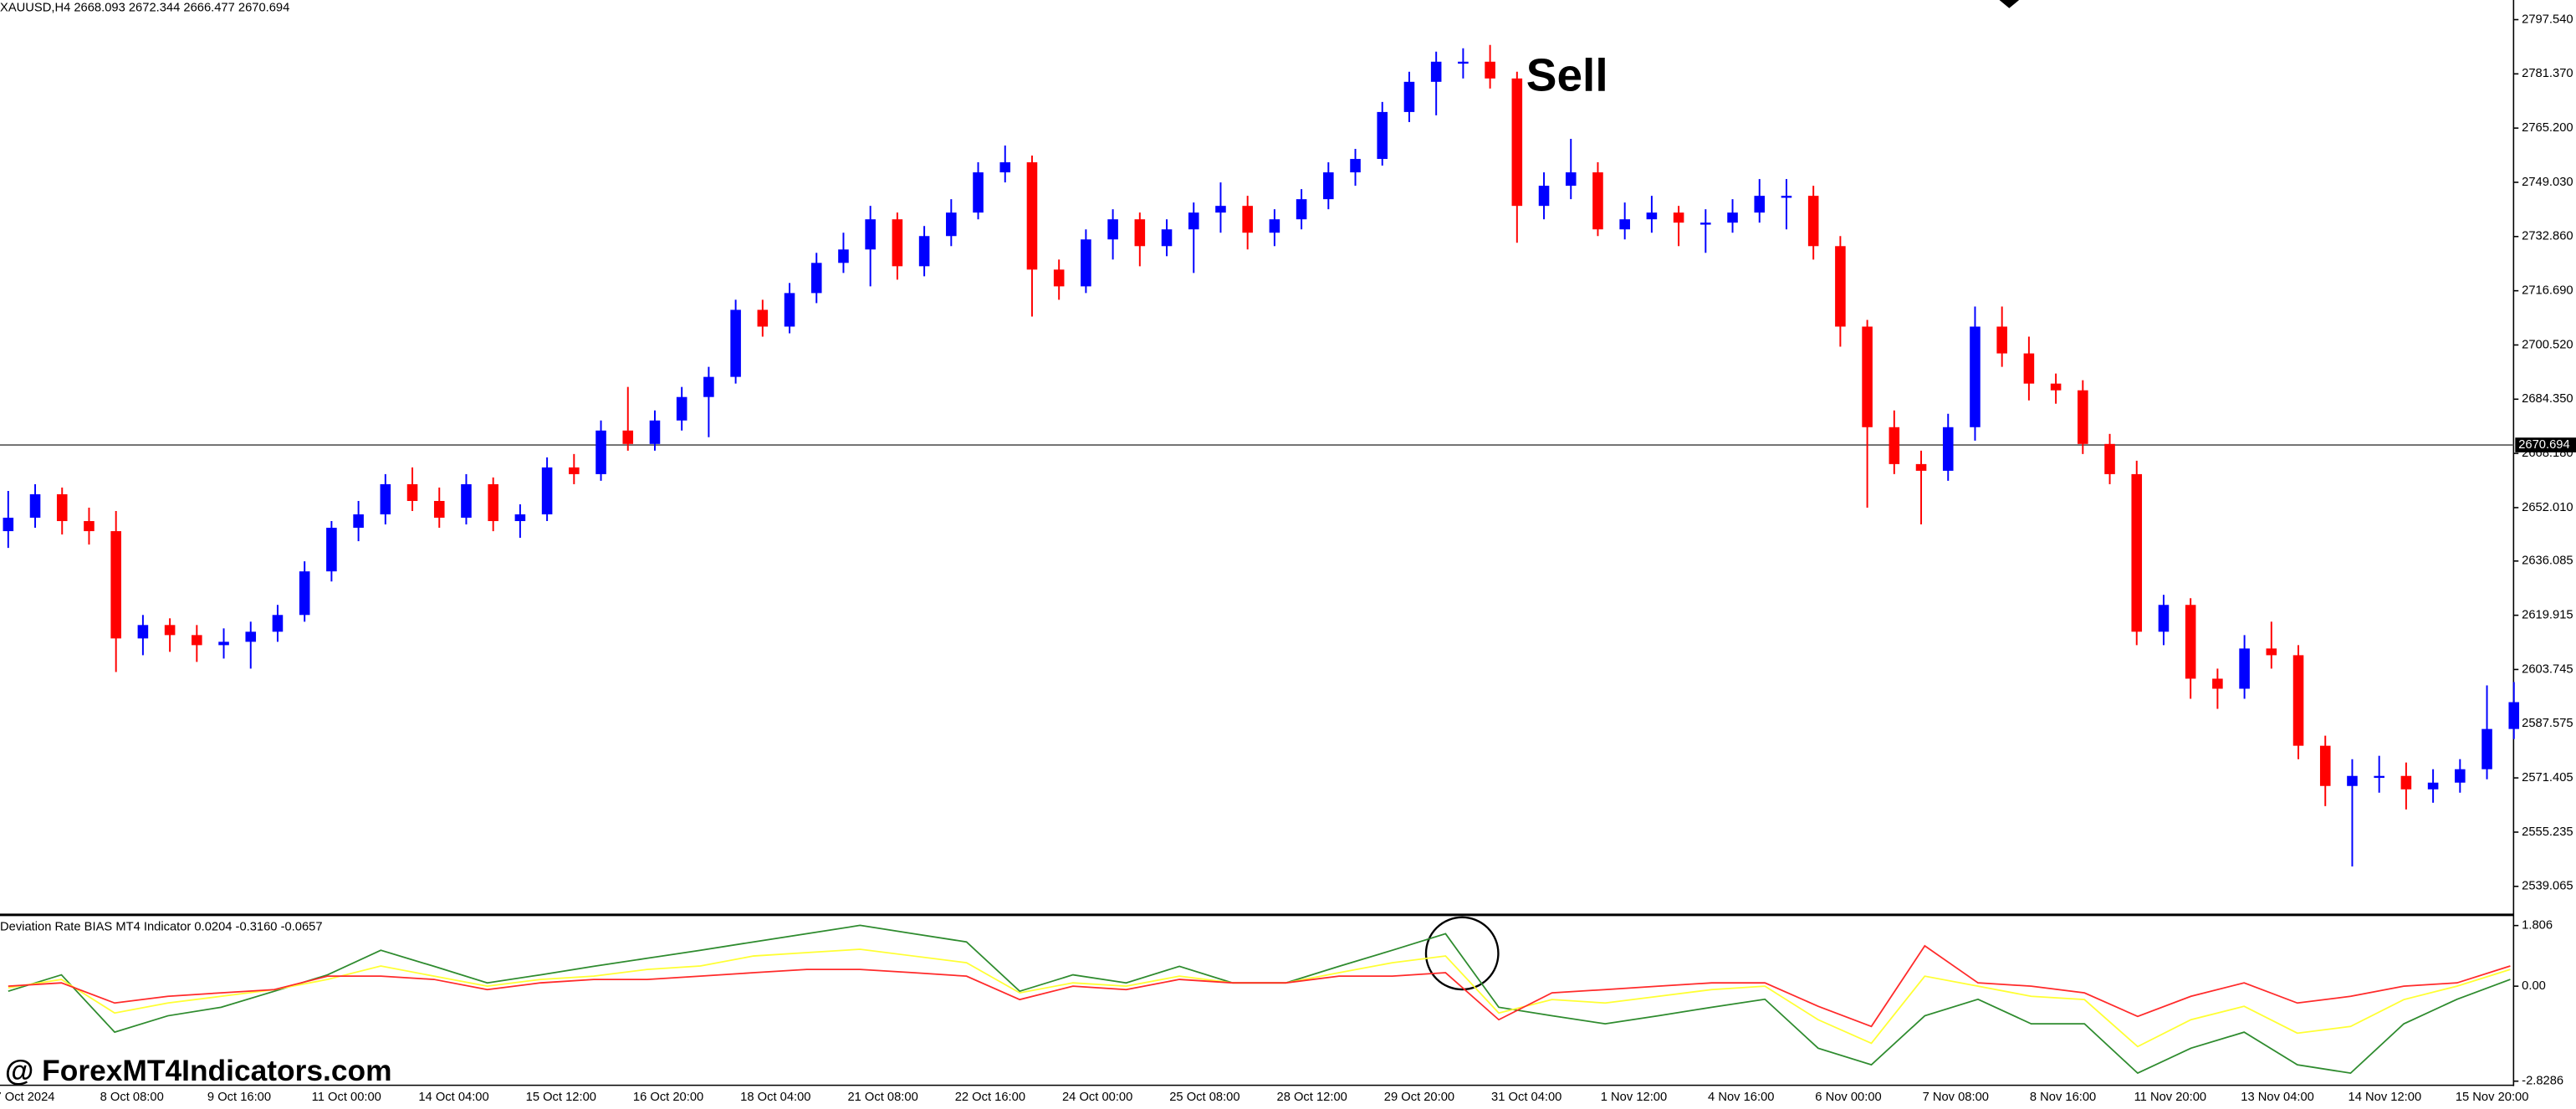 The height and width of the screenshot is (1109, 2576). What do you see at coordinates (2547, 778) in the screenshot?
I see `y-tick-label: 2571.405` at bounding box center [2547, 778].